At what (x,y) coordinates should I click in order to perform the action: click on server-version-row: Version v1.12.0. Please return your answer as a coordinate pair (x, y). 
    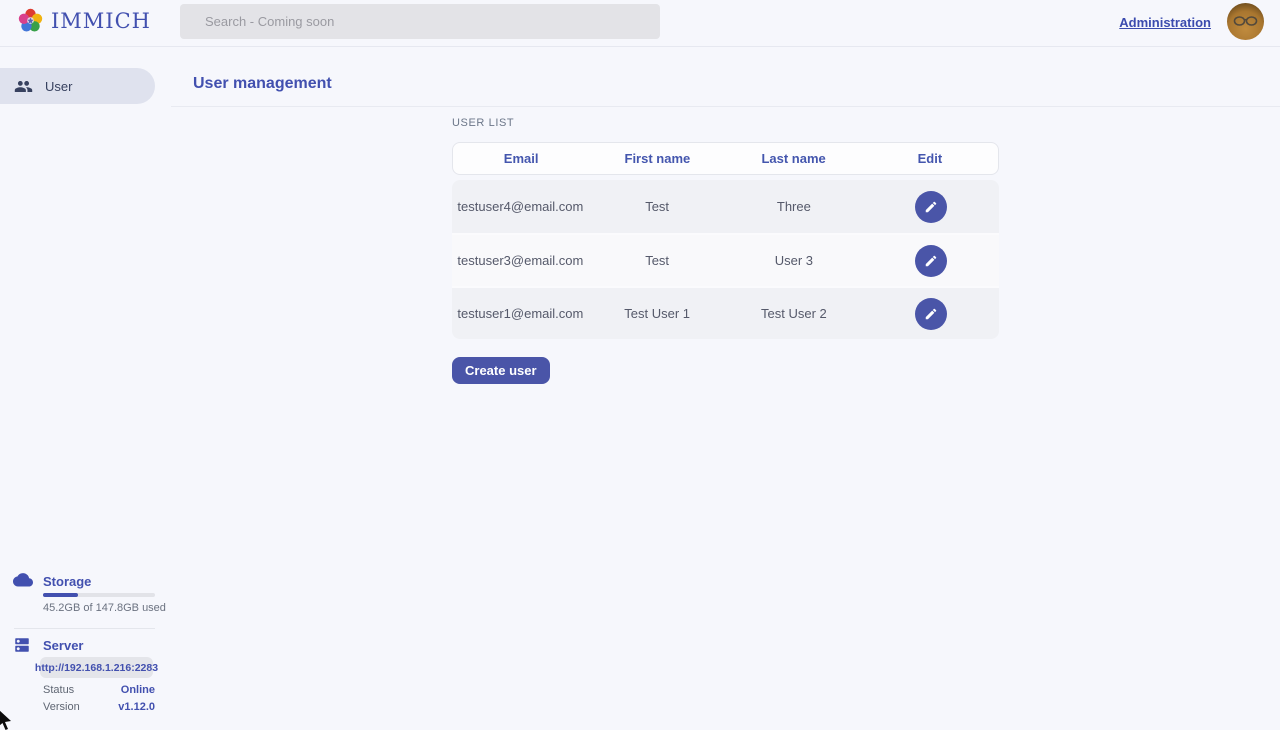
    Looking at the image, I should click on (99, 707).